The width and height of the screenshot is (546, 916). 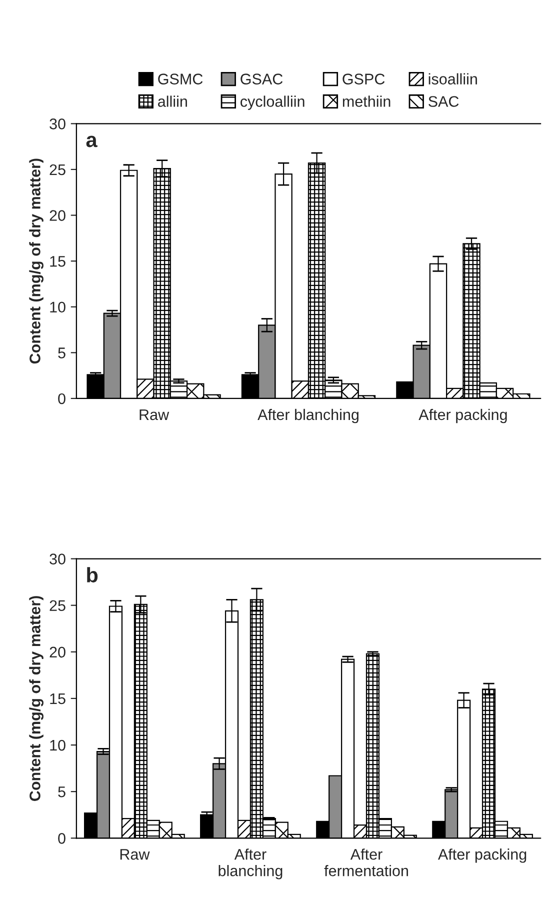 I want to click on legend-label: GSPC, so click(x=363, y=79).